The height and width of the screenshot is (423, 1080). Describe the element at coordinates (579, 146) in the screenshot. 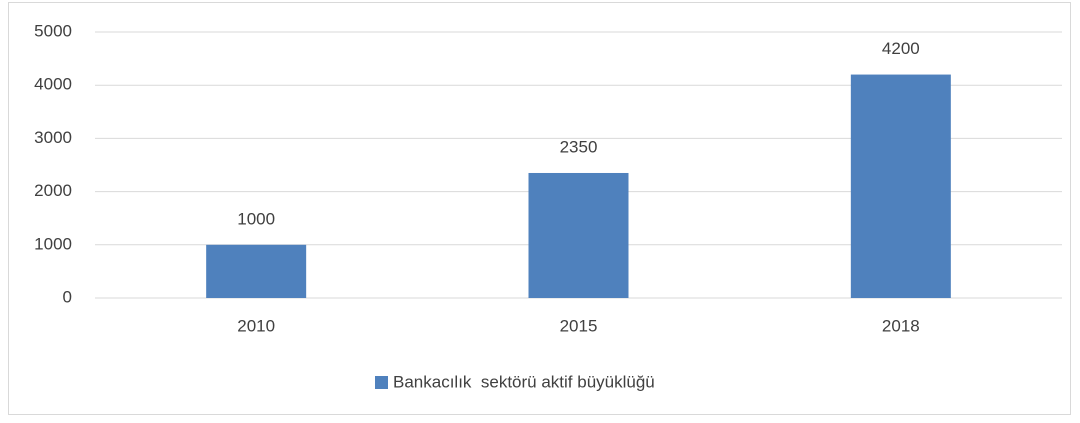

I see `data-label: 2350` at that location.